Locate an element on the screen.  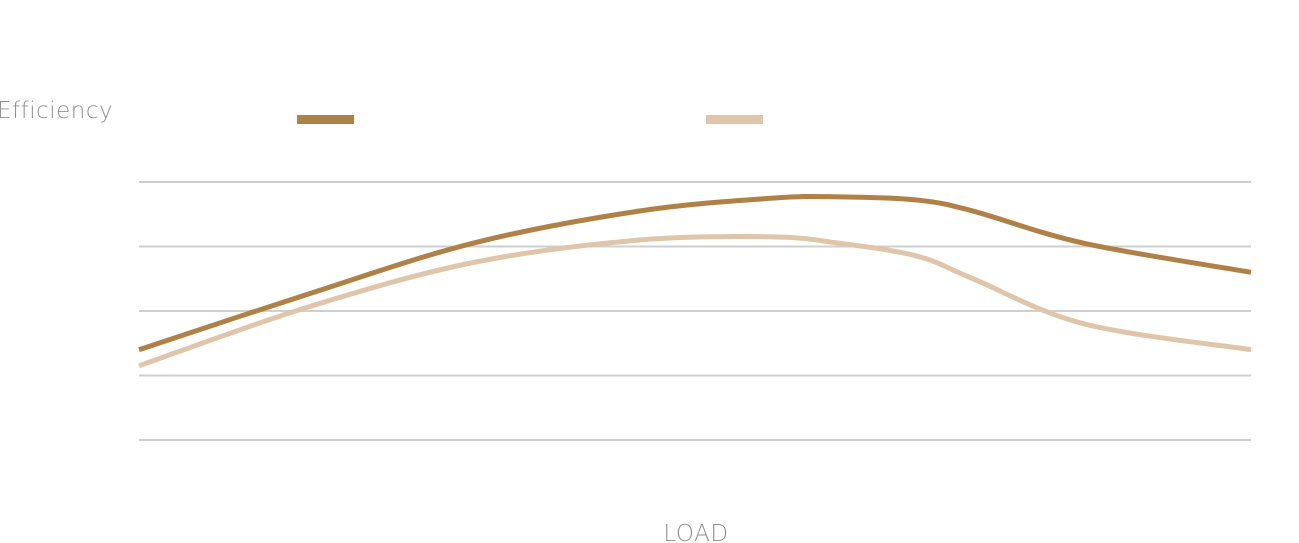
legend is located at coordinates (530, 119).